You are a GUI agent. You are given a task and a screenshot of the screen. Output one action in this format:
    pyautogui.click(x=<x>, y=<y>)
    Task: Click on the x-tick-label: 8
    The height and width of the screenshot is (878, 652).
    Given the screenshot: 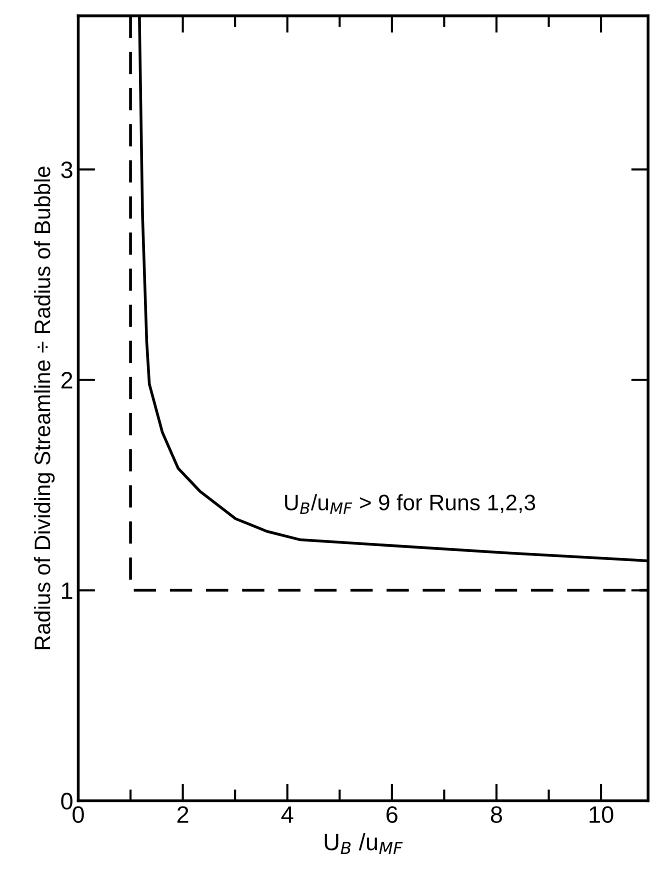 What is the action you would take?
    pyautogui.click(x=496, y=814)
    